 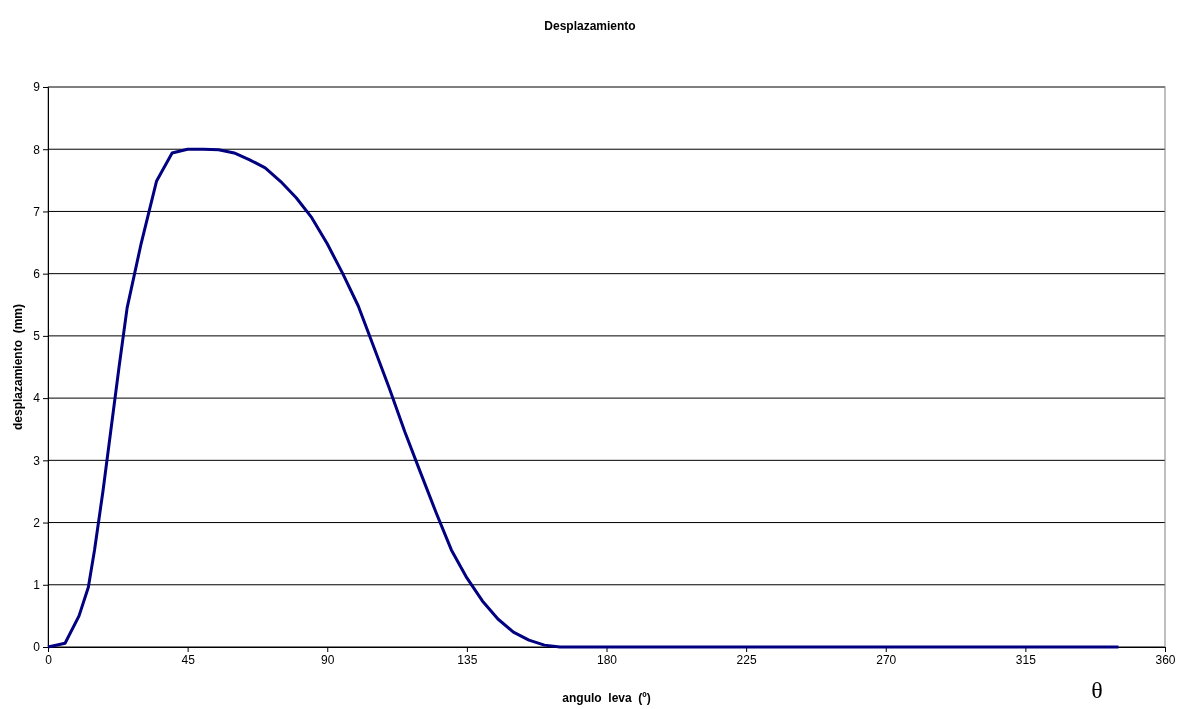 I want to click on y-tick-label: 2, so click(x=37, y=522).